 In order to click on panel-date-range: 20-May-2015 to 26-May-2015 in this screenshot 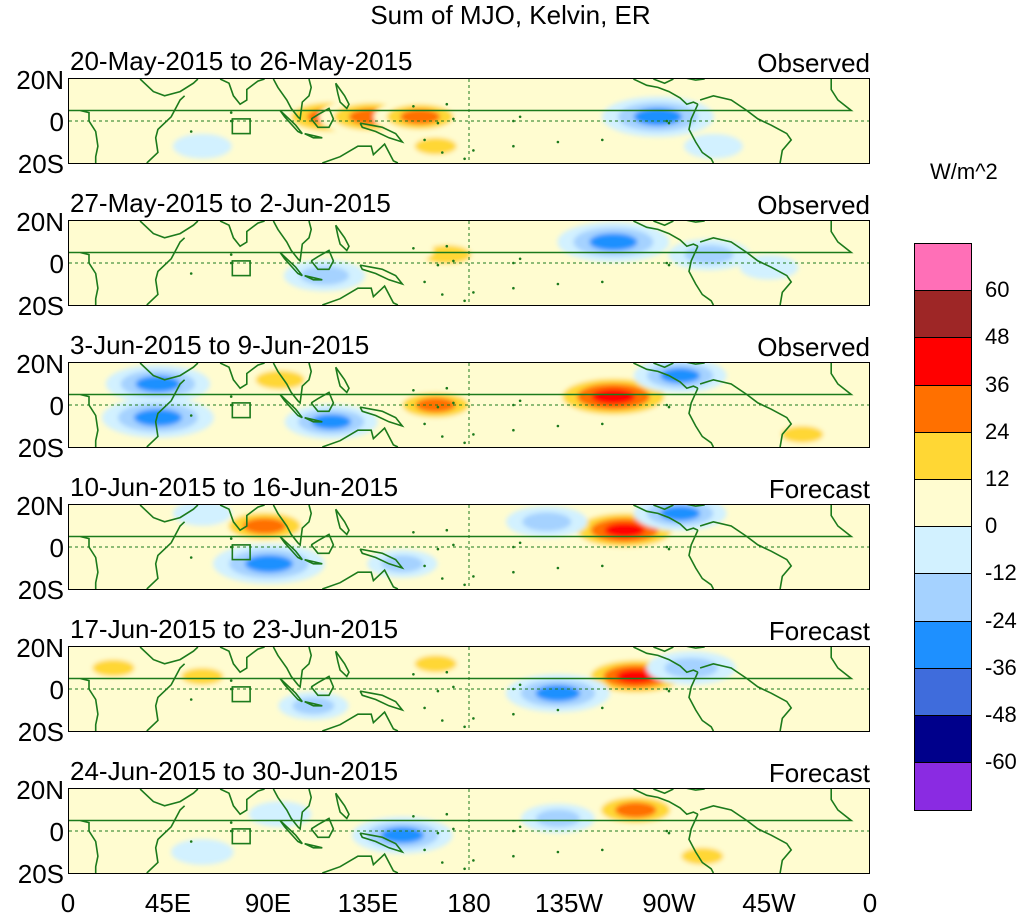, I will do `click(241, 61)`.